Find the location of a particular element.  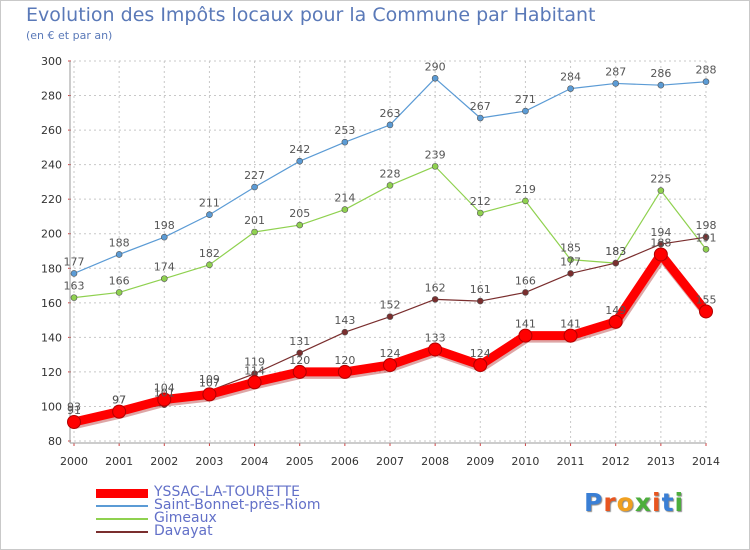

data-label: 185 is located at coordinates (570, 248).